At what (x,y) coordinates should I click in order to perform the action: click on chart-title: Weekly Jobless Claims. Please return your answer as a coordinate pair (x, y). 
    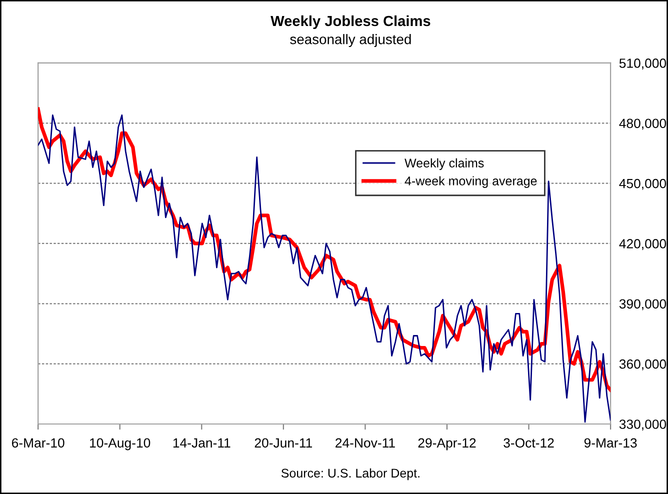
    Looking at the image, I should click on (350, 22).